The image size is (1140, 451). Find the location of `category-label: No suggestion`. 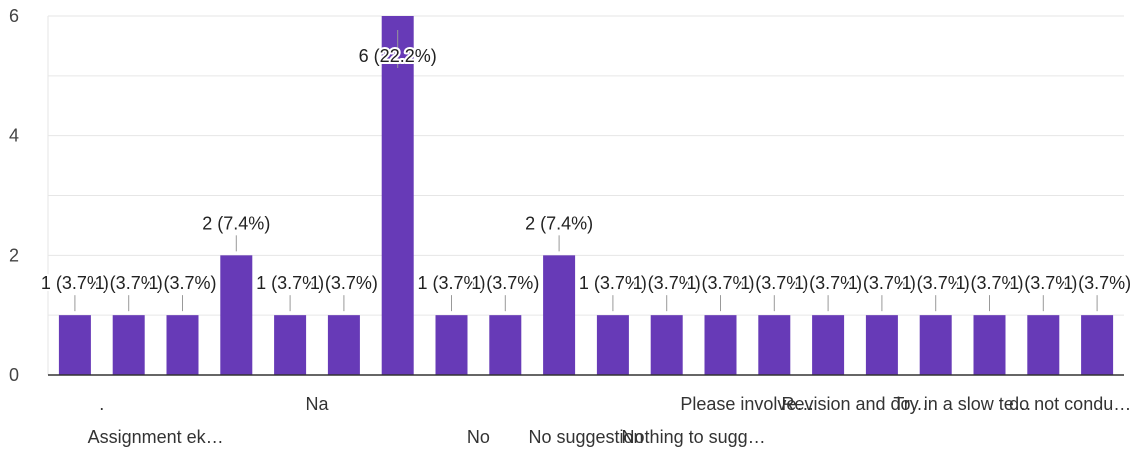

category-label: No suggestion is located at coordinates (585, 437).